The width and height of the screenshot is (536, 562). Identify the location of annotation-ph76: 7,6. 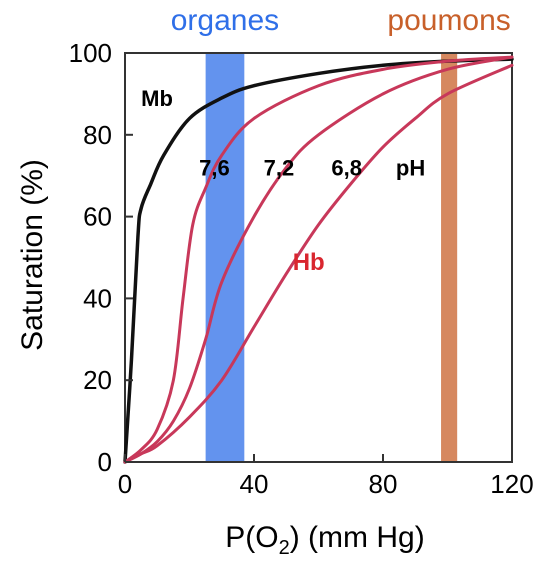
(214, 168).